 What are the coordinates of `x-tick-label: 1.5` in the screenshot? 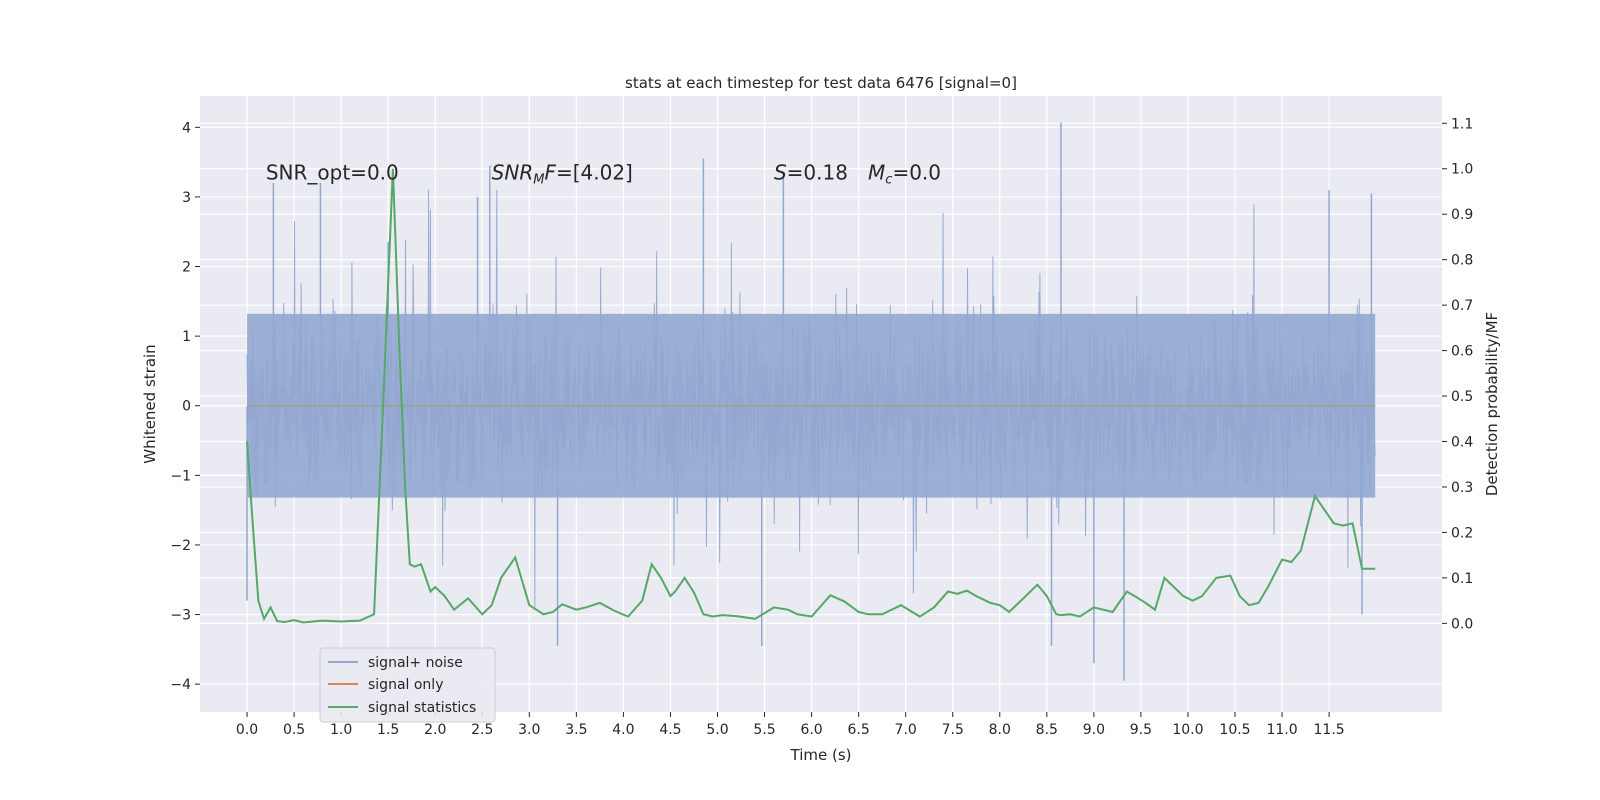 It's located at (388, 730).